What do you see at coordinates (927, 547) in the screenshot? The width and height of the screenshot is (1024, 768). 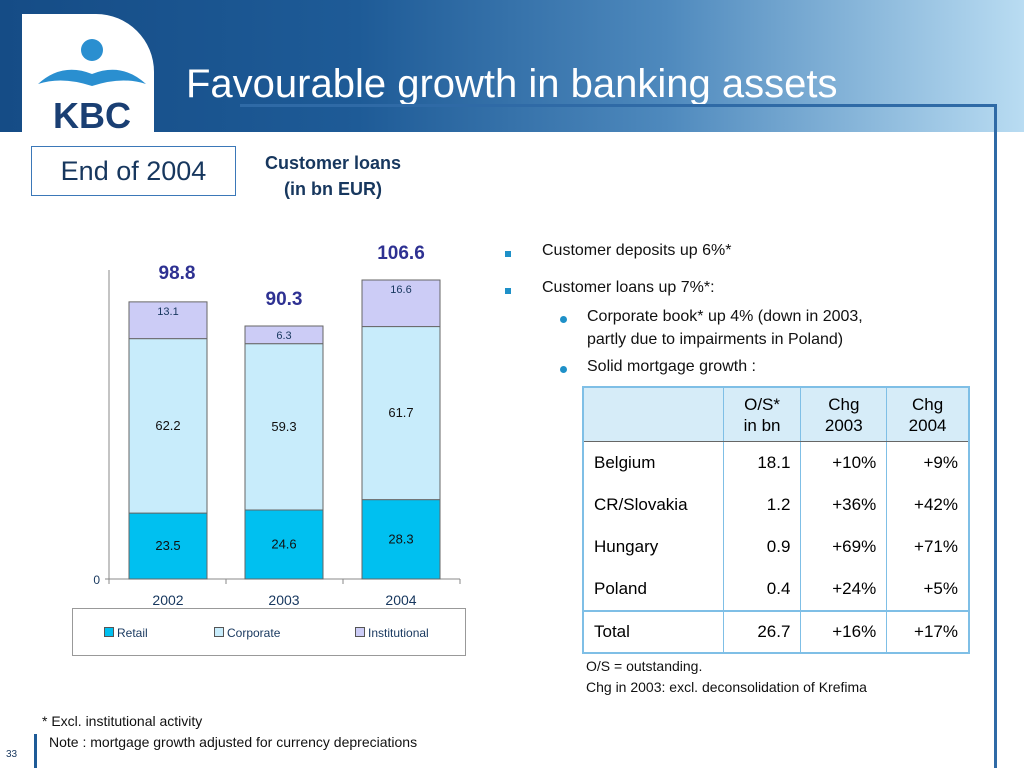 I see `table-cell: +71%` at bounding box center [927, 547].